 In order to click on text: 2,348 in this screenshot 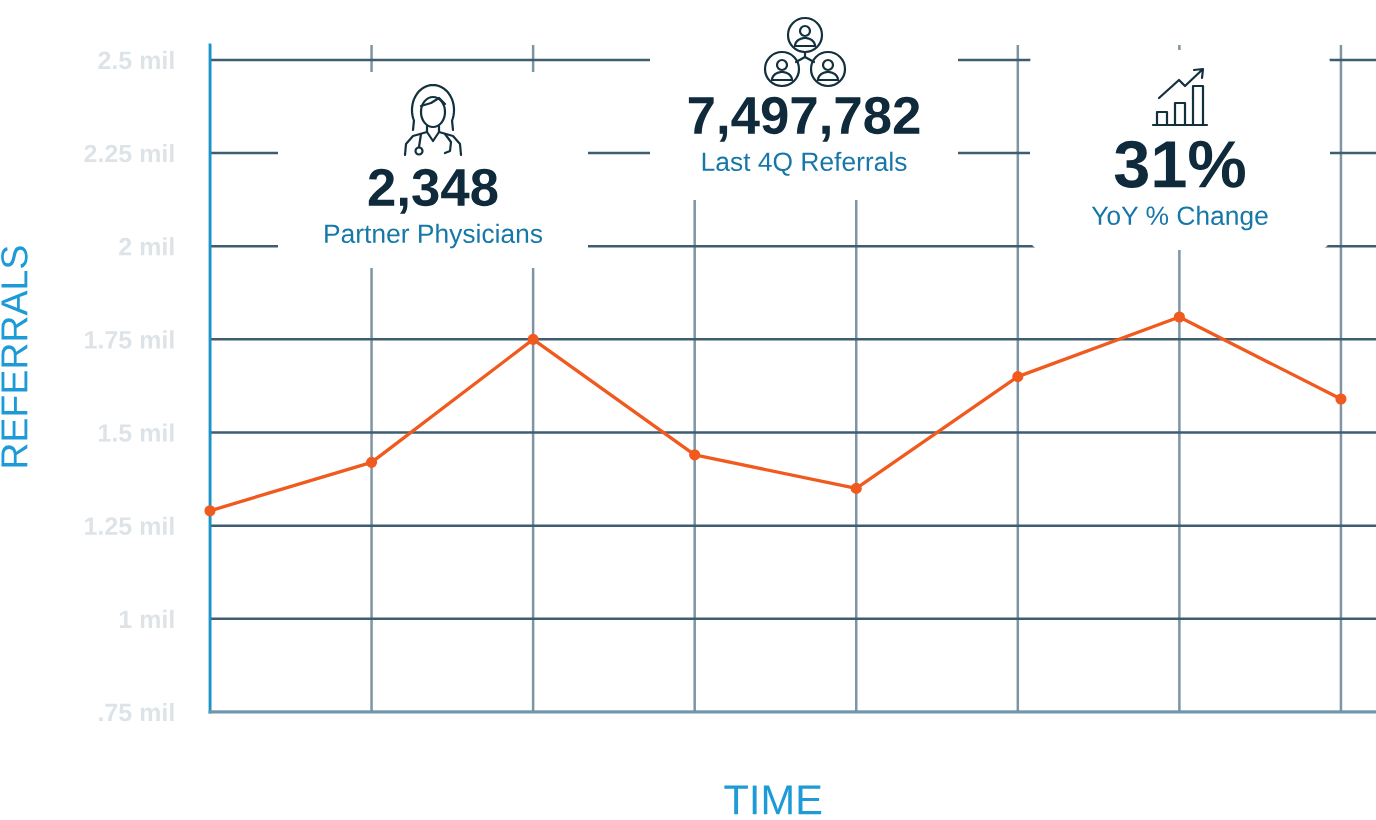, I will do `click(433, 191)`.